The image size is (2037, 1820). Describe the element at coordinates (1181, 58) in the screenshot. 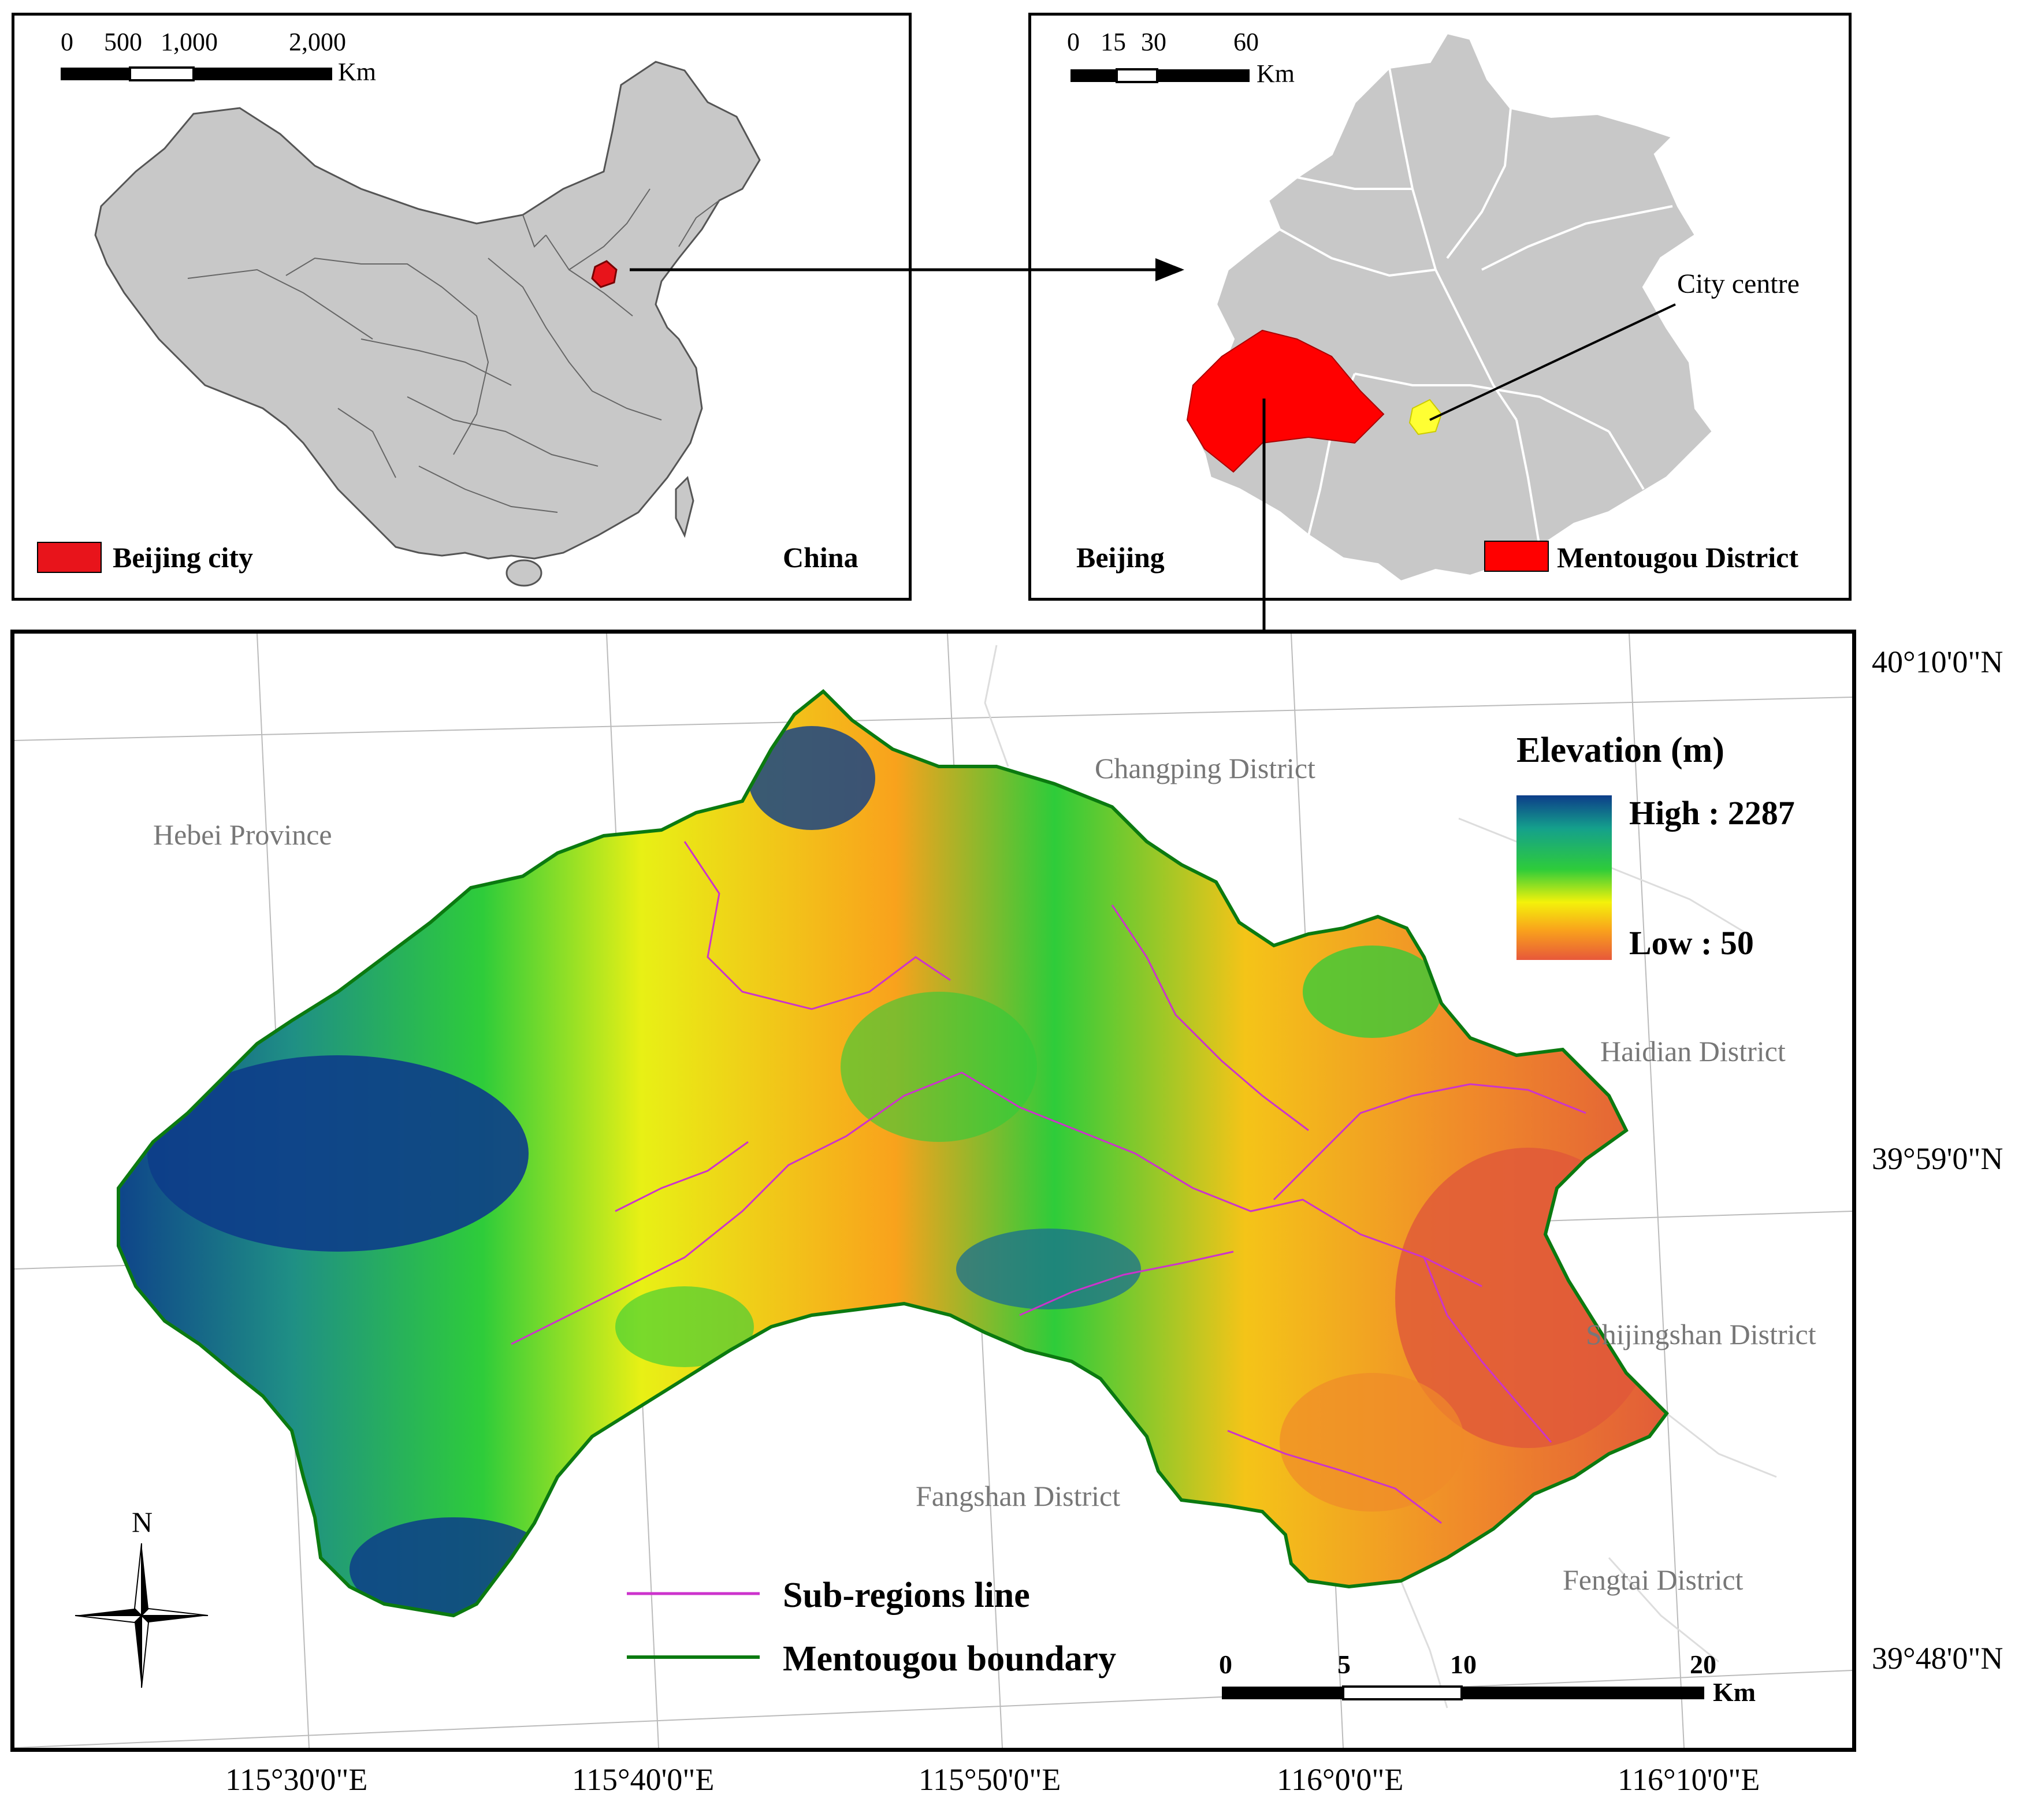

I see `beijing-scale-bar: 0 15 30 60 Km` at that location.